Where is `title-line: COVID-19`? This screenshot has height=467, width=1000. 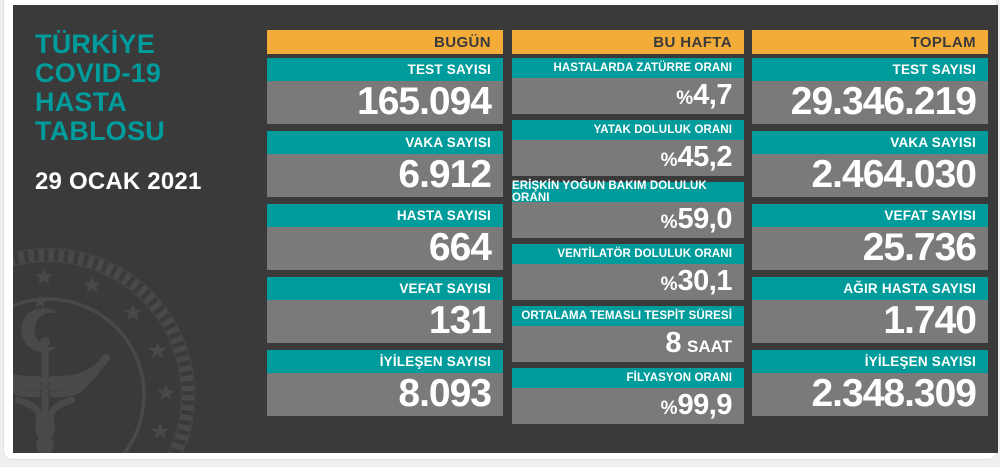 title-line: COVID-19 is located at coordinates (98, 73).